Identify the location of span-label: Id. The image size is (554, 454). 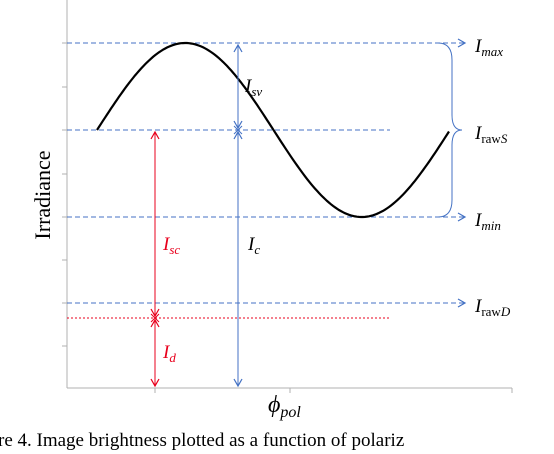
(169, 353).